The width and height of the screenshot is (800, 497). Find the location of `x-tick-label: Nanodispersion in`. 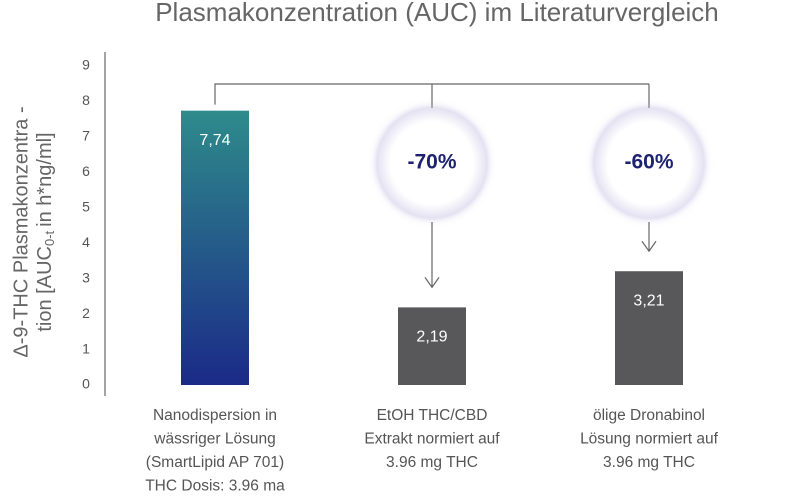

x-tick-label: Nanodispersion in is located at coordinates (215, 415).